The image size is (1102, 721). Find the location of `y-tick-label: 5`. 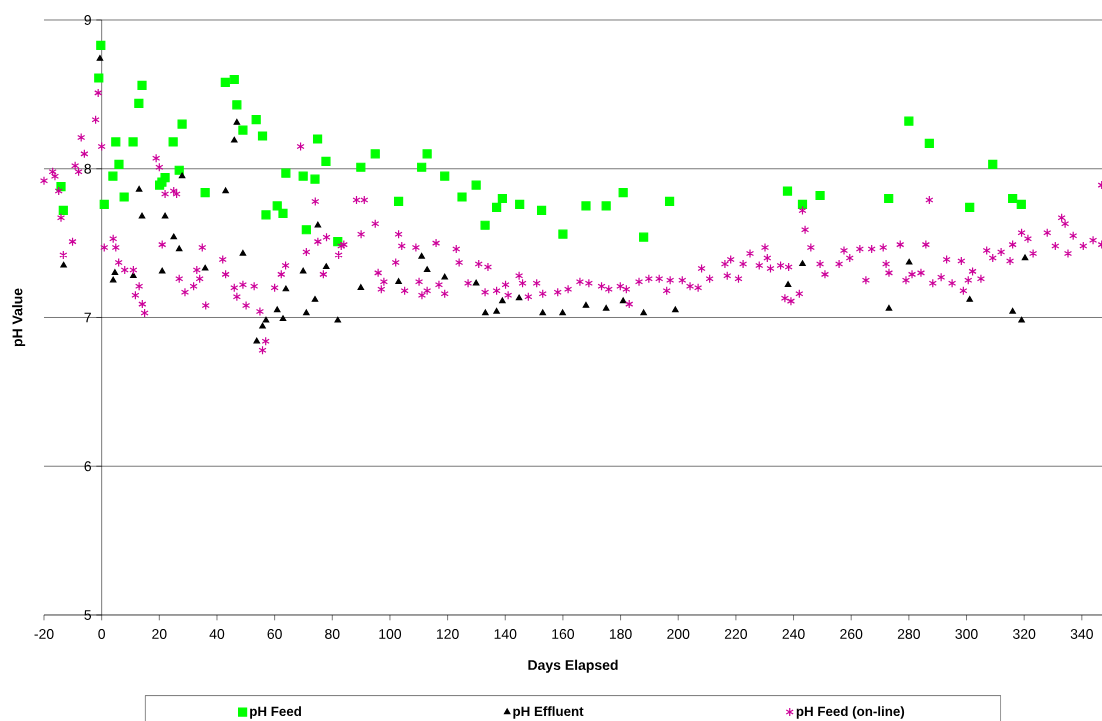

y-tick-label: 5 is located at coordinates (88, 615).